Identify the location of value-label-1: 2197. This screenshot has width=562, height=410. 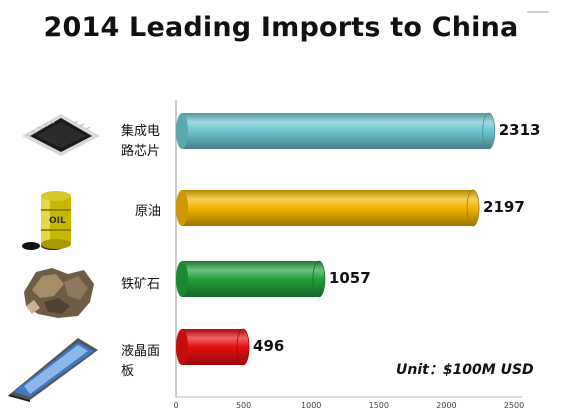
(504, 207).